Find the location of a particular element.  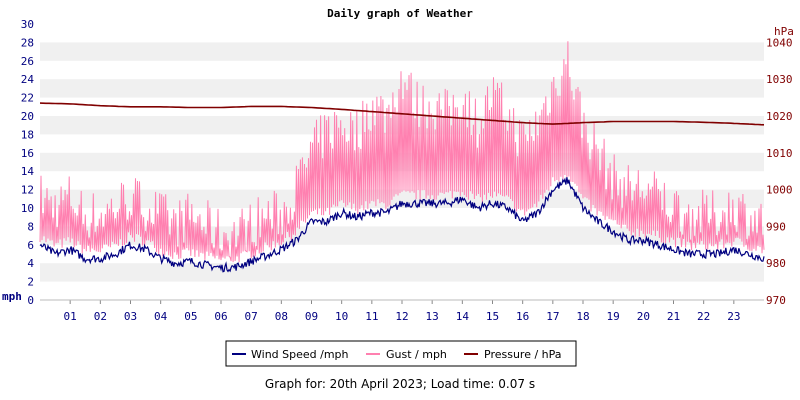

x-tick-label: 19 is located at coordinates (613, 316).